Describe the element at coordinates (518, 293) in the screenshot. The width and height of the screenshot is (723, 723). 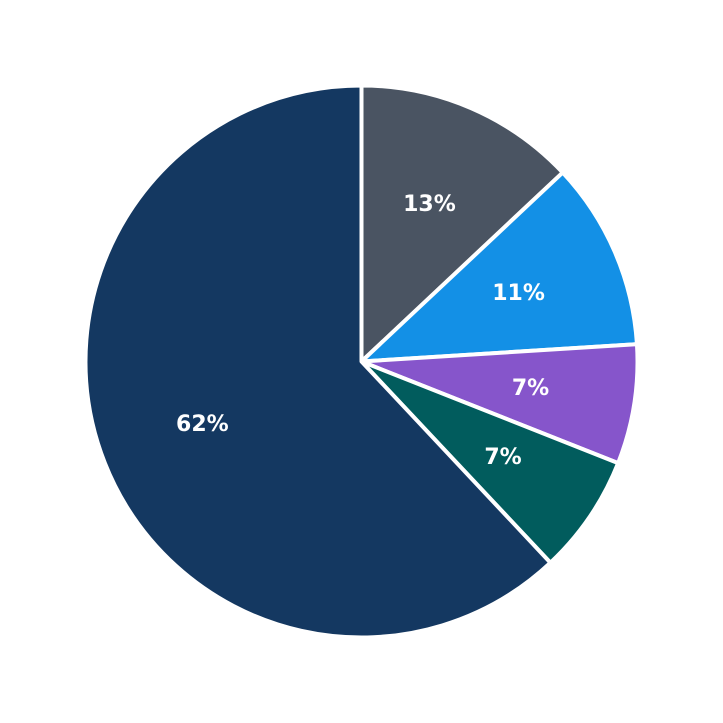
I see `pie-slice-label-1: 11%` at that location.